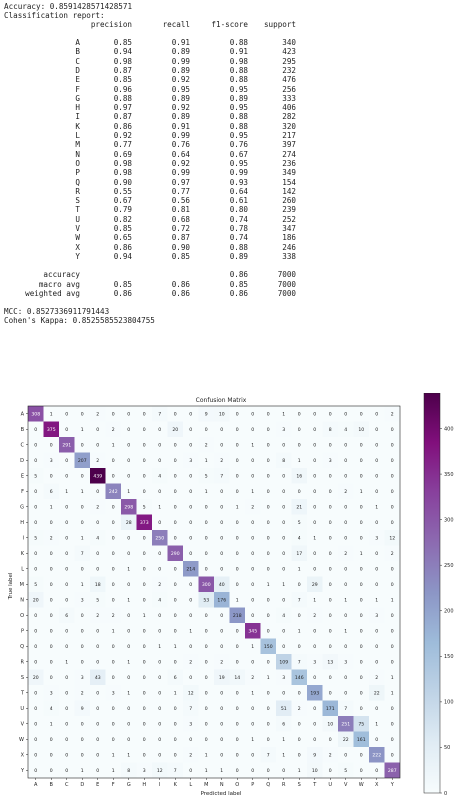  I want to click on cell-value-label: 7, so click(345, 709).